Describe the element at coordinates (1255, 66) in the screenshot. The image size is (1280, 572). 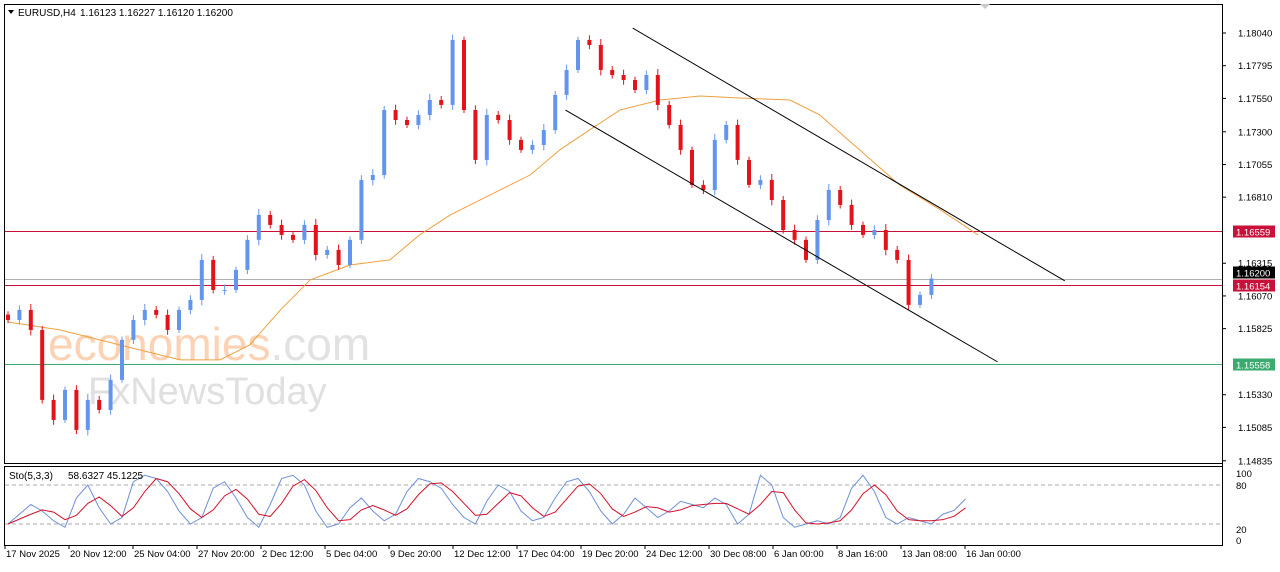
I see `y-tick-label: 1.17795` at that location.